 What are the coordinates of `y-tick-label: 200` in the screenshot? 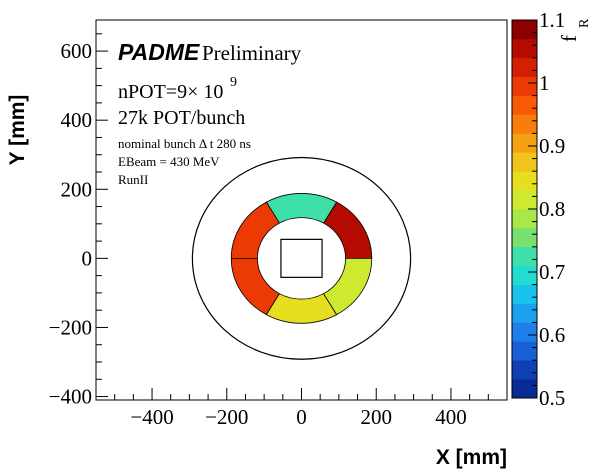 It's located at (77, 189).